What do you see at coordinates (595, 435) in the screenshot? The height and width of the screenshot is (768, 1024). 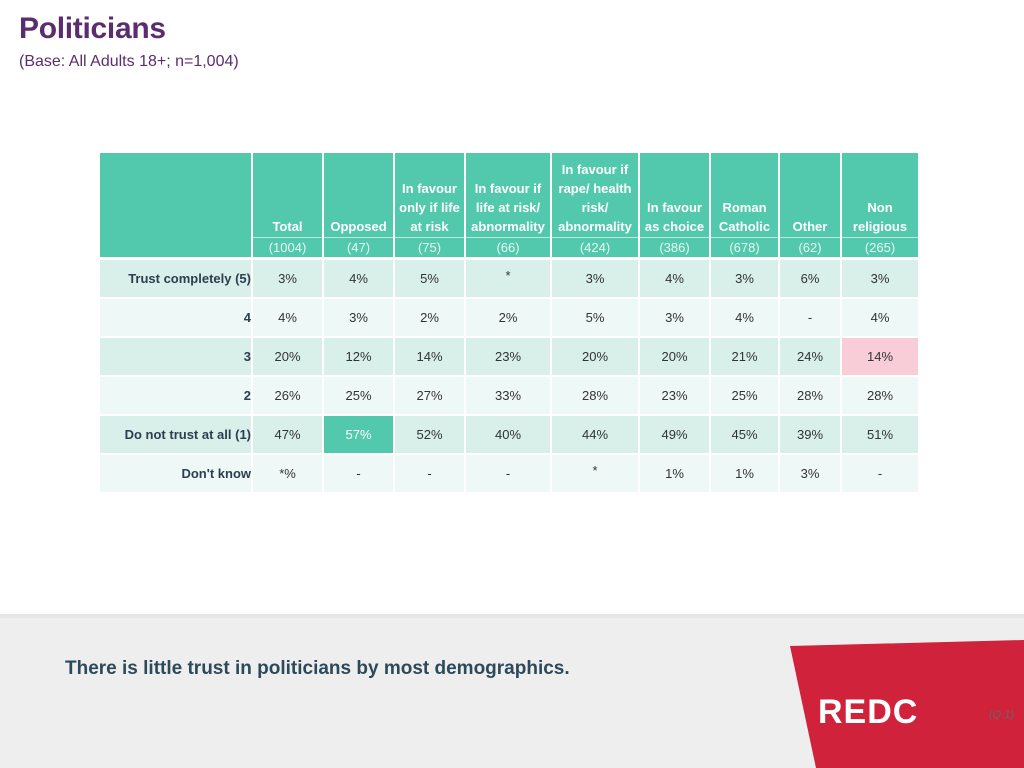 I see `table-cell: 44%` at bounding box center [595, 435].